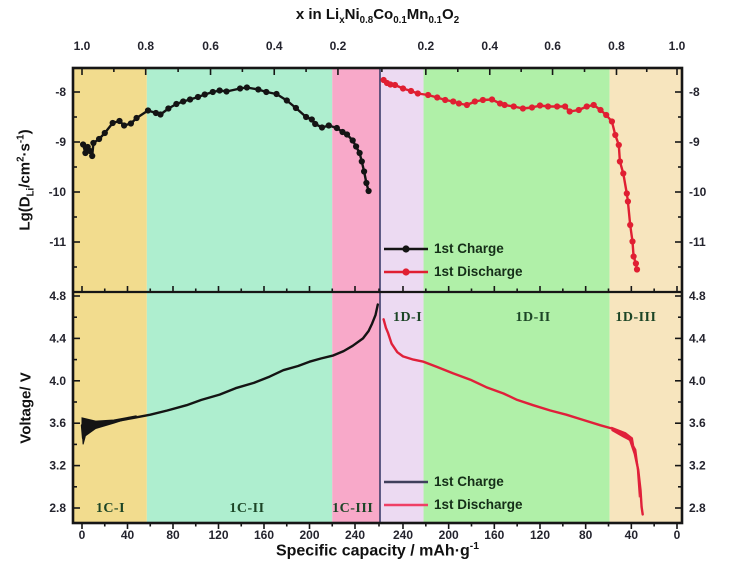 The height and width of the screenshot is (577, 729). What do you see at coordinates (210, 46) in the screenshot?
I see `top-axis-tick-label: 0.6` at bounding box center [210, 46].